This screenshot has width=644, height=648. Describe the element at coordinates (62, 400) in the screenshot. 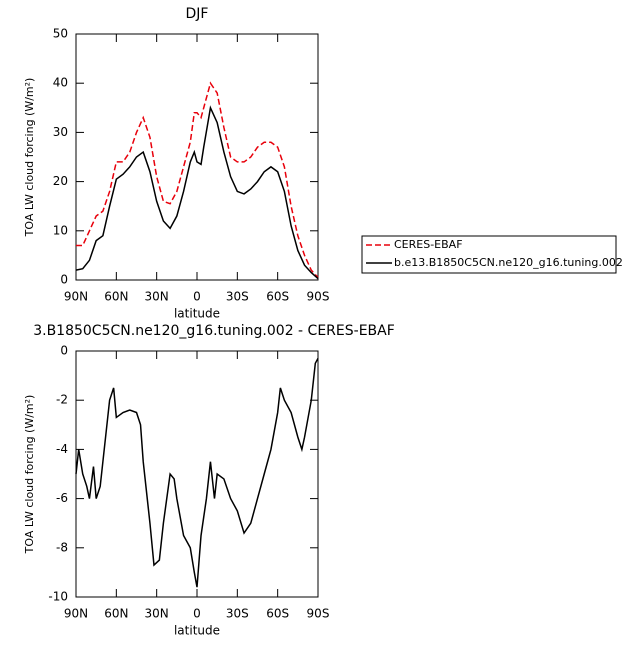

I see `y-tick-label: -2` at that location.